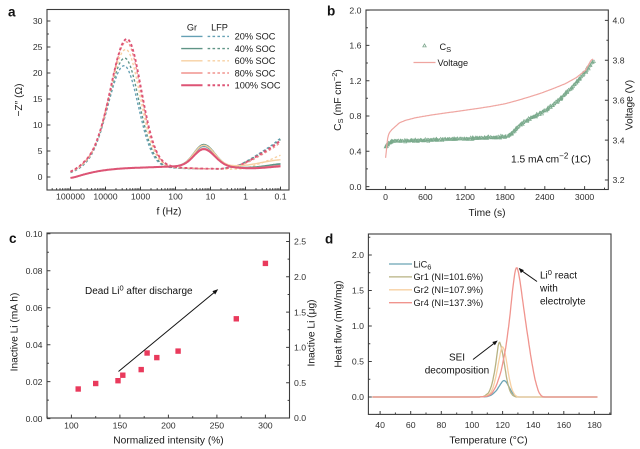  I want to click on svg-text: Gr2 (NI=107.9%), so click(449, 290).